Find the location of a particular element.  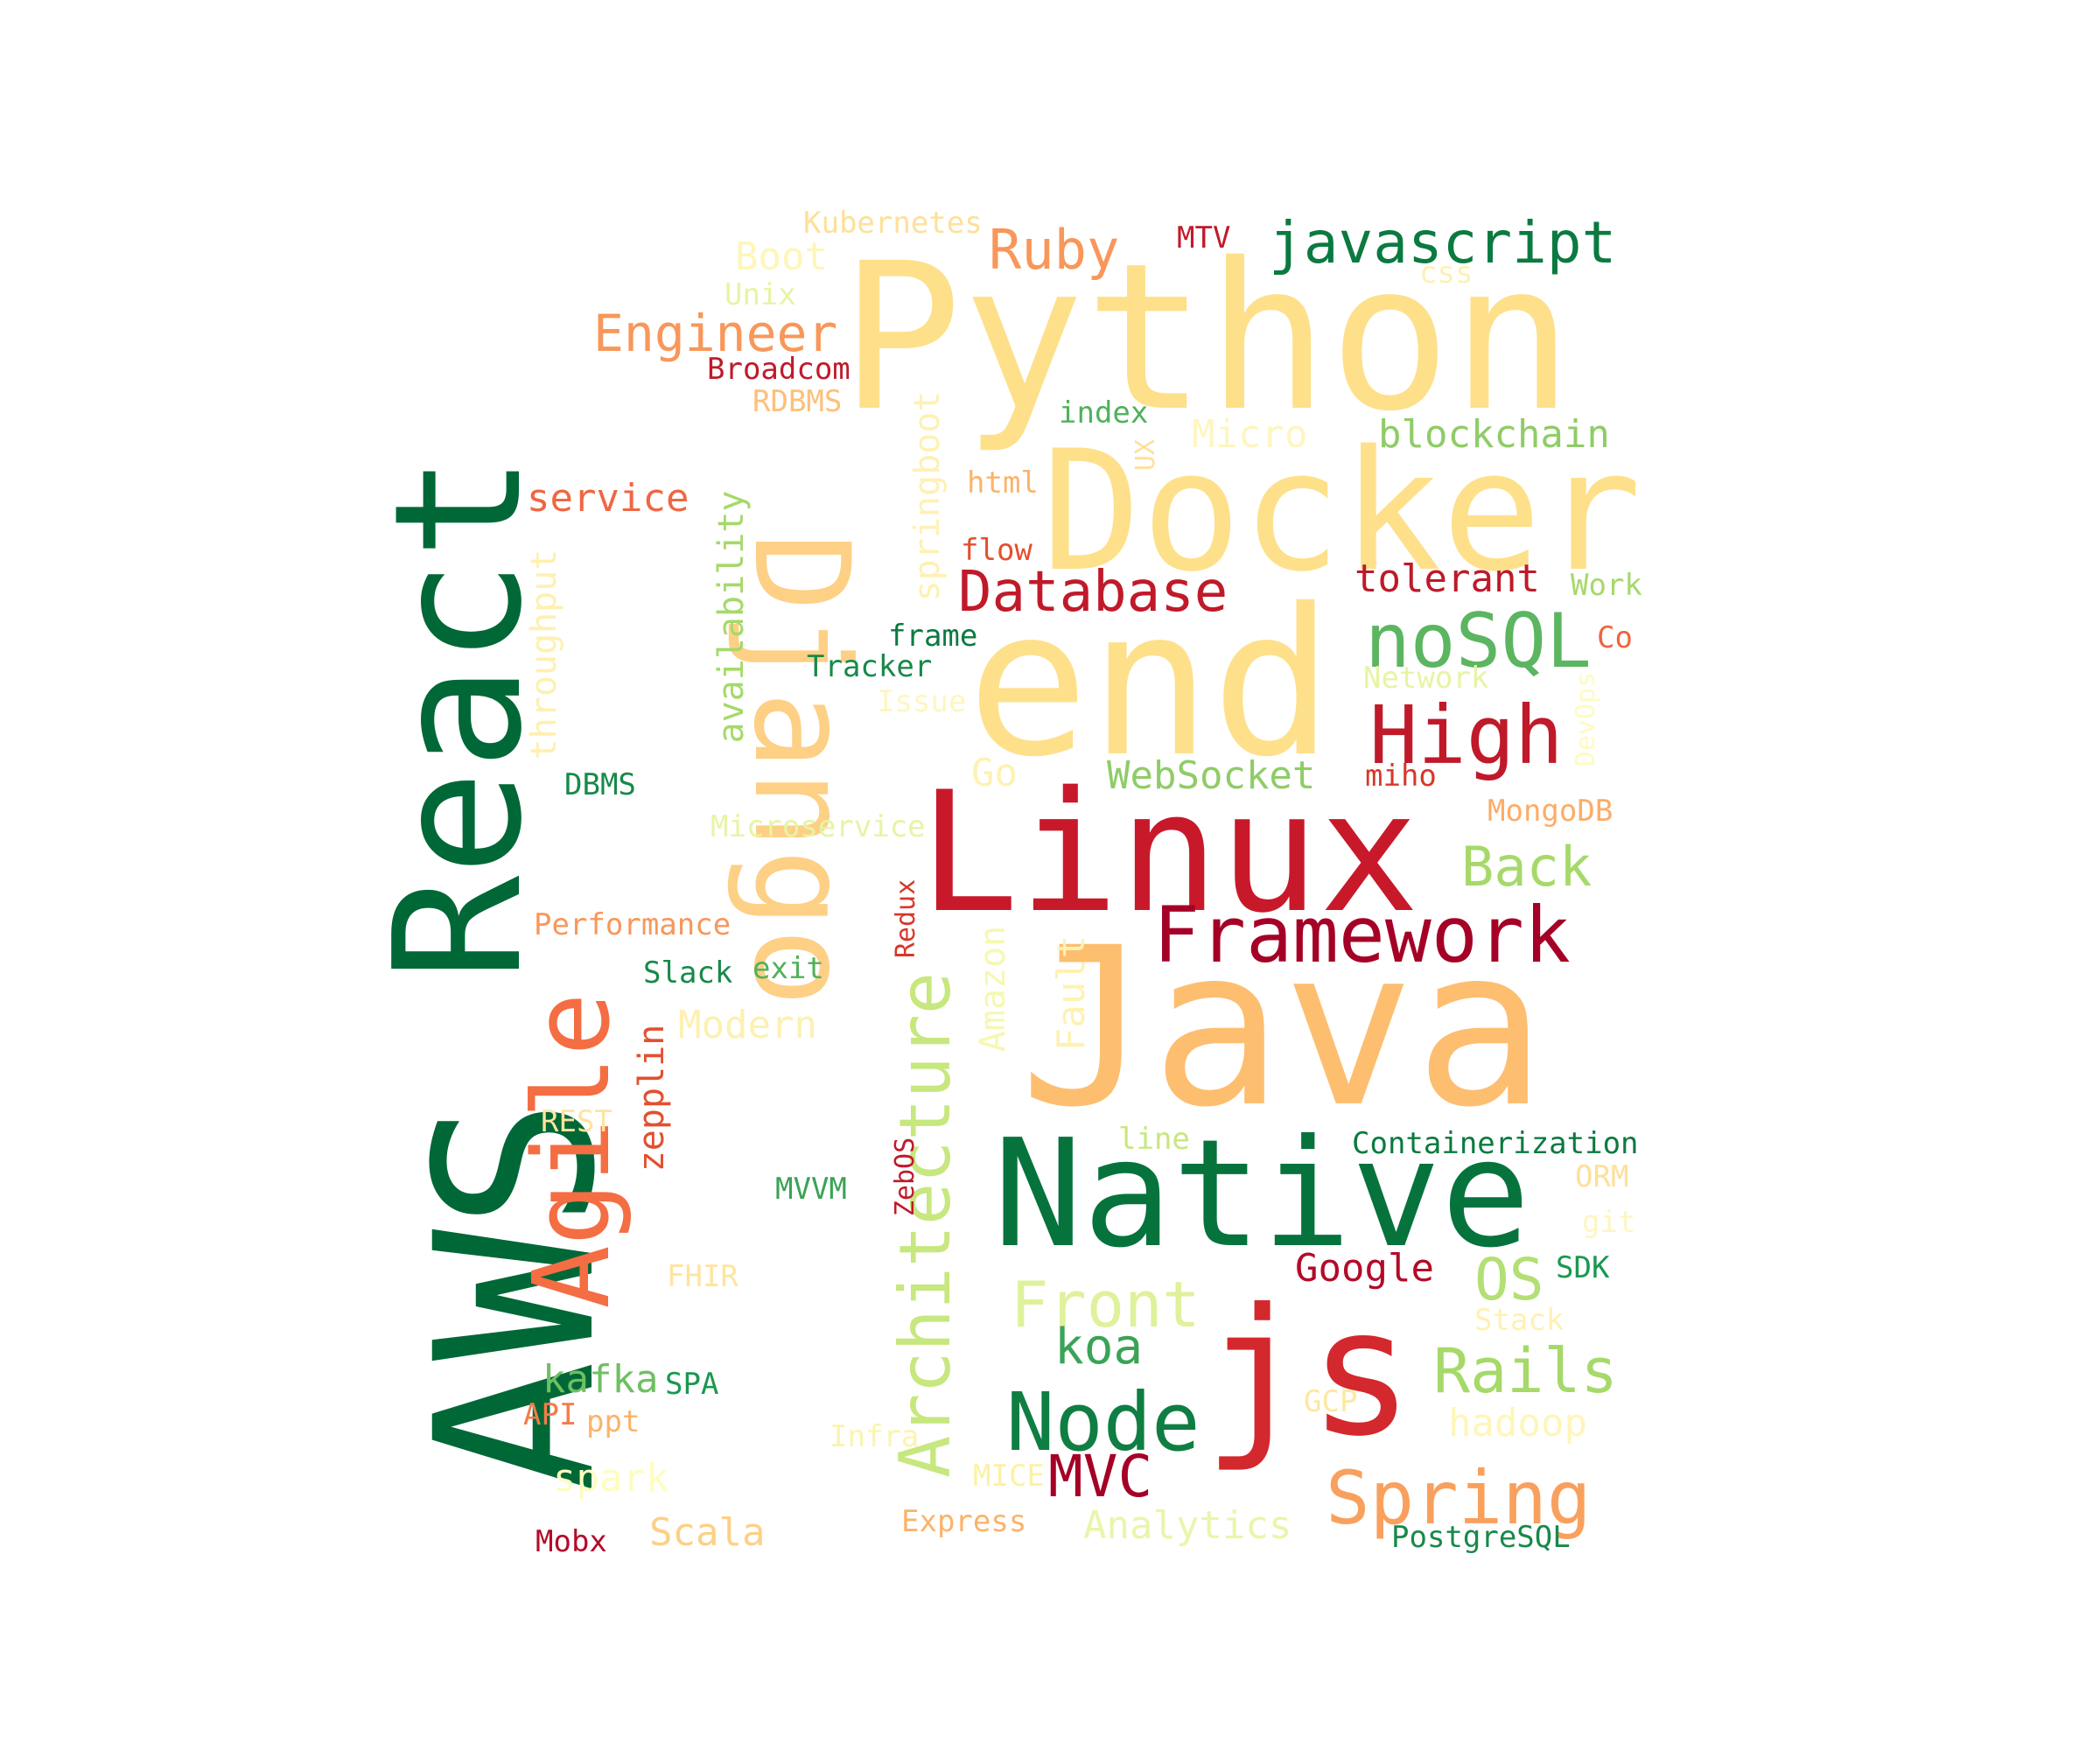

word-mvvm: MVVM is located at coordinates (811, 1189).